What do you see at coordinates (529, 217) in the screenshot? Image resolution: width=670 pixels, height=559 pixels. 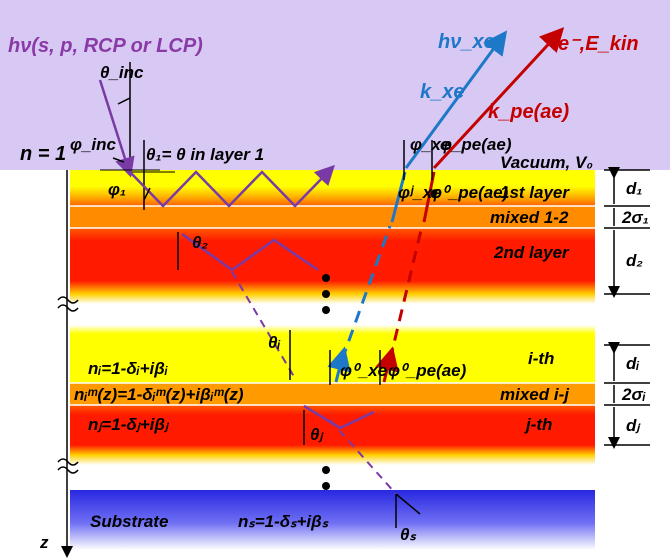 I see `mixed-1-2-label: mixed 1-2` at bounding box center [529, 217].